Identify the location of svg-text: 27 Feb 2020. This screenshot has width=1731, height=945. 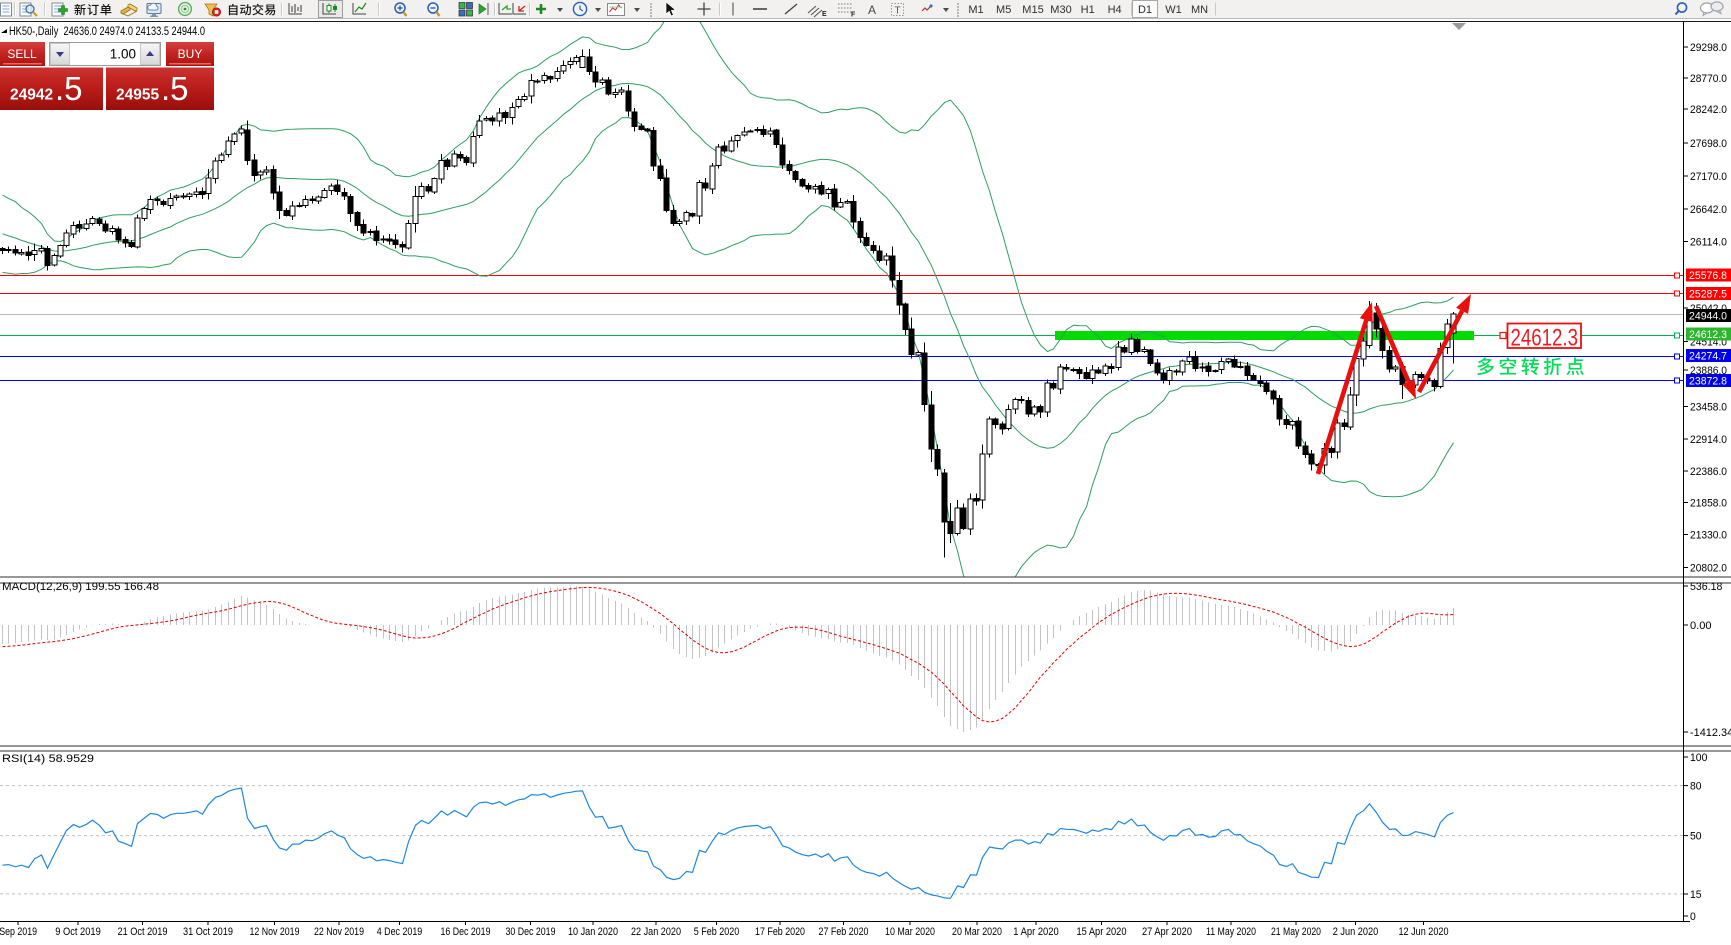
(844, 932).